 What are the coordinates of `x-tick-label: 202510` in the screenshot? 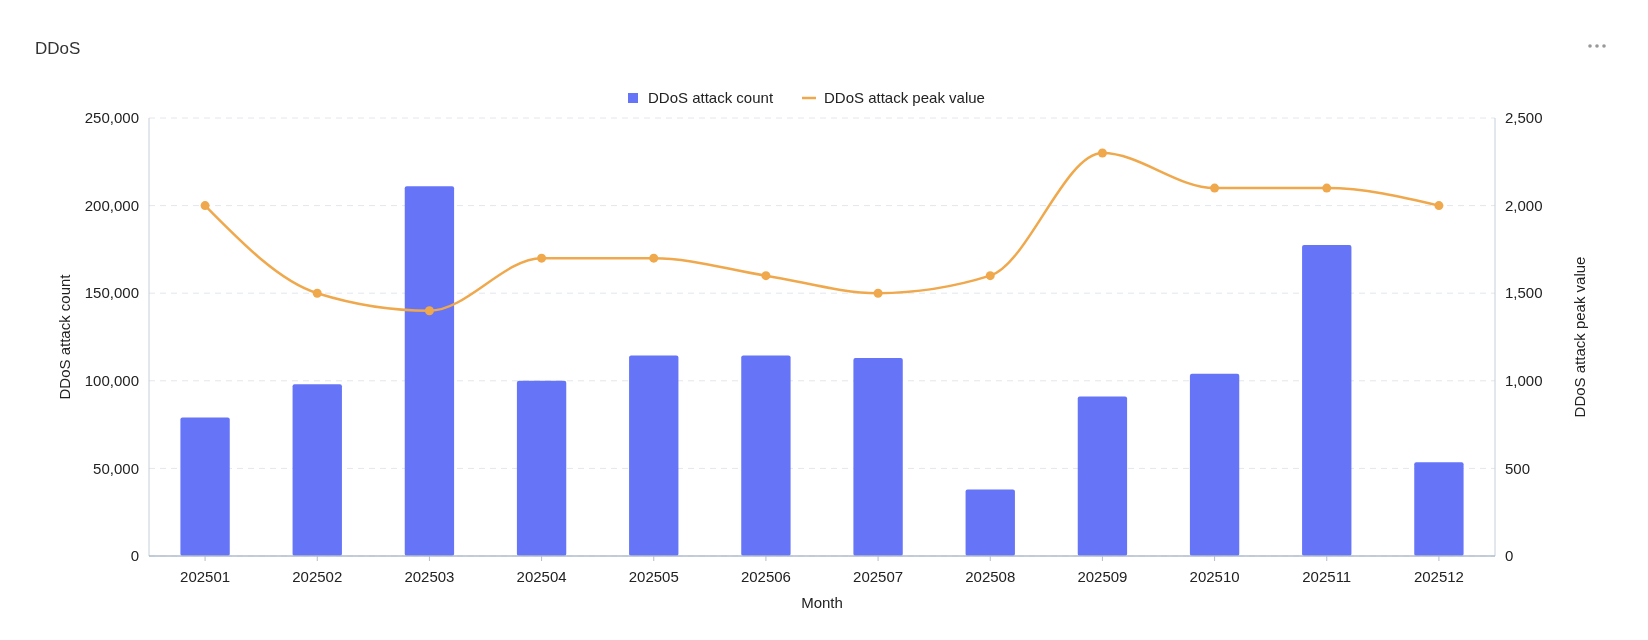 It's located at (1214, 576).